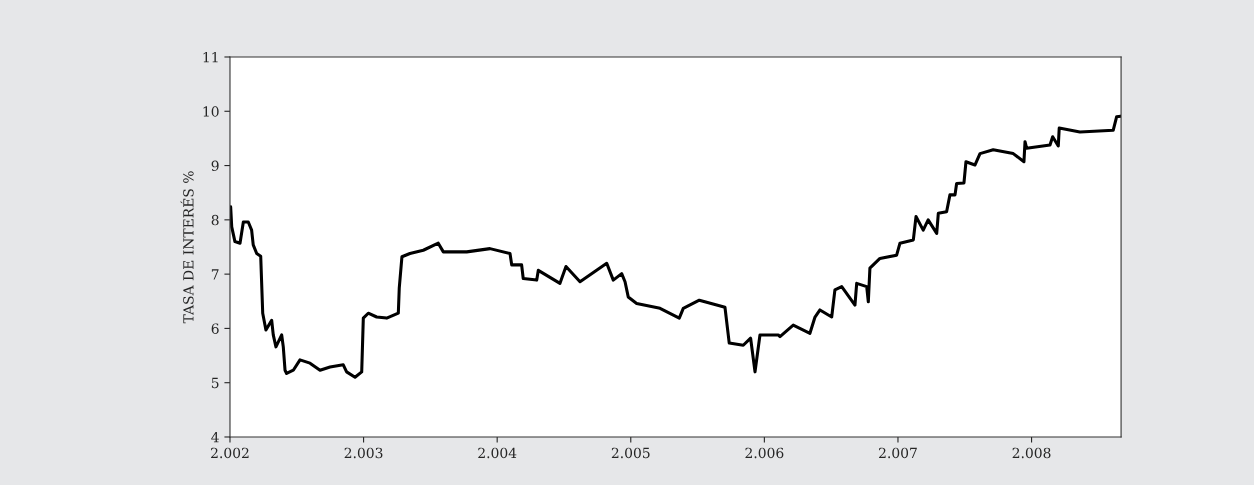 Image resolution: width=1254 pixels, height=485 pixels. I want to click on y-tick-label: 6, so click(215, 328).